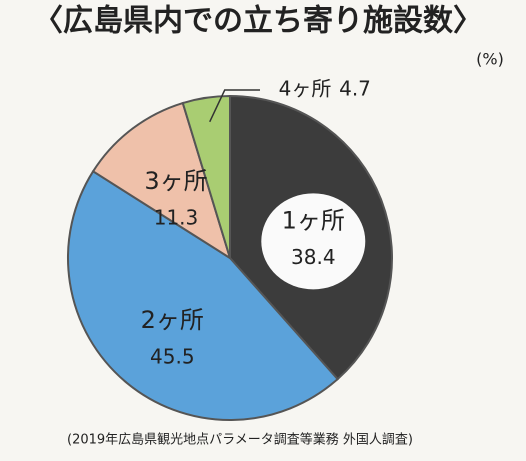 The image size is (526, 461). What do you see at coordinates (490, 59) in the screenshot?
I see `unit-label: (%)` at bounding box center [490, 59].